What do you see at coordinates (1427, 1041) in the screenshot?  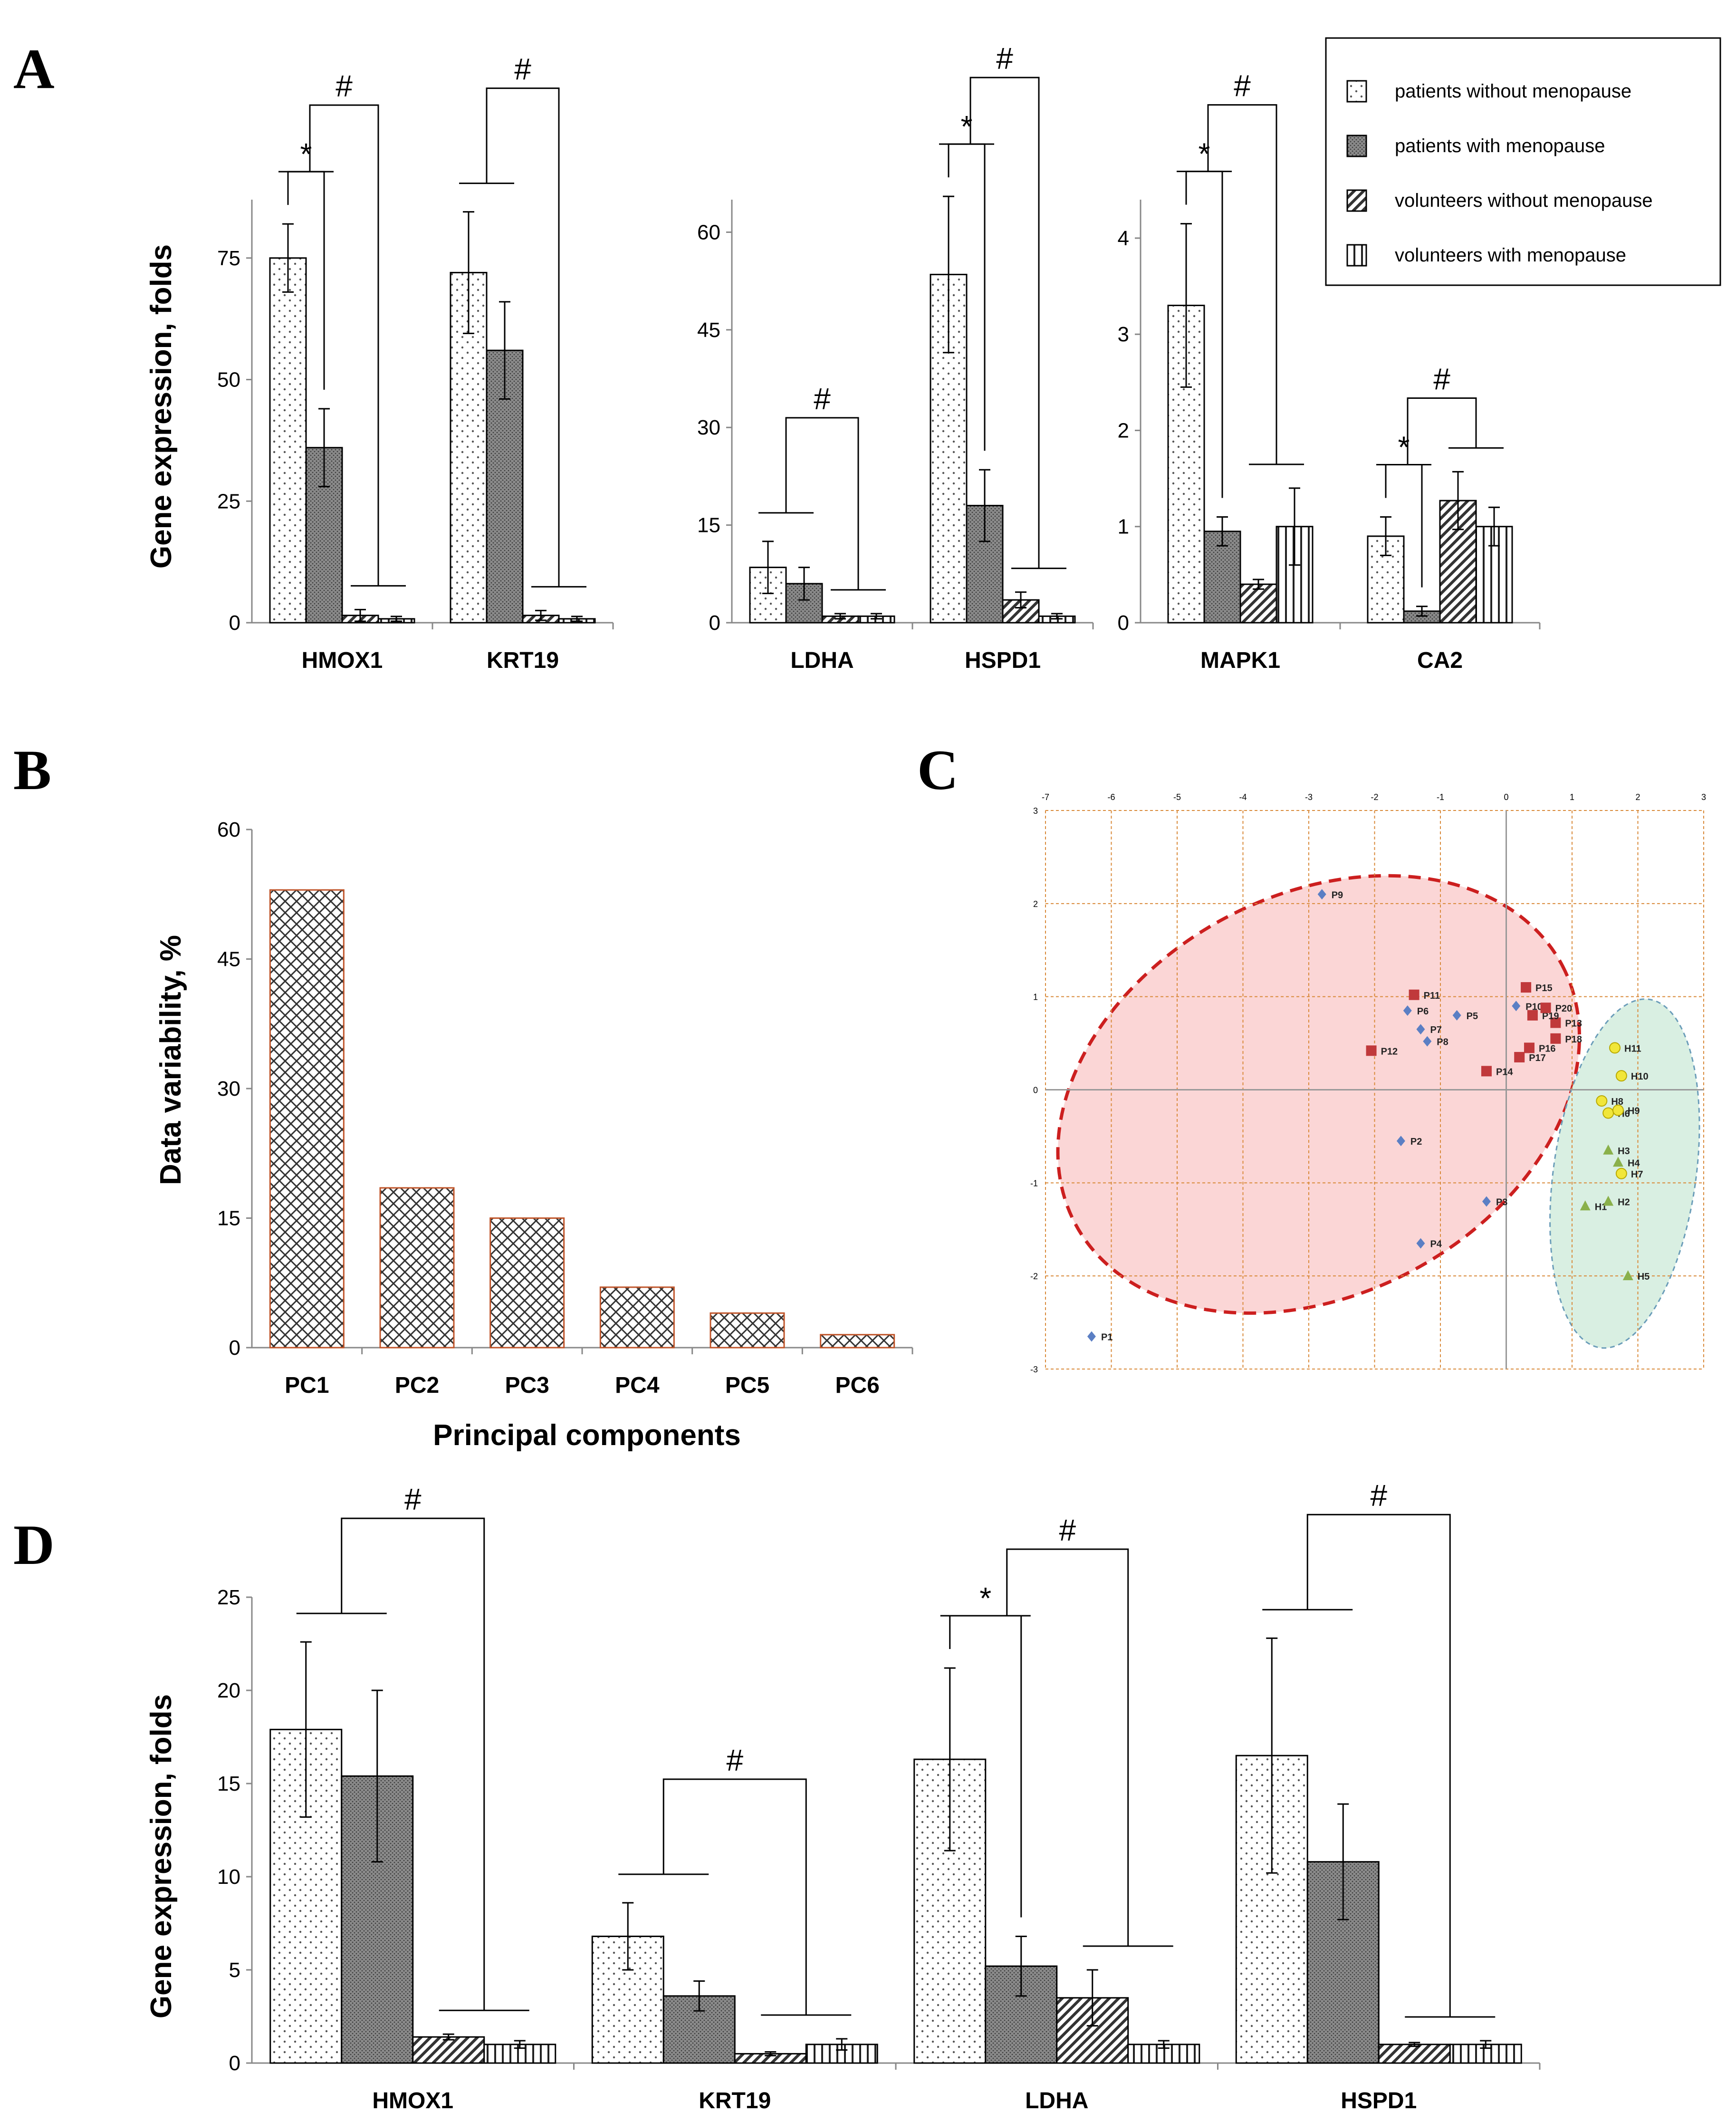 I see `point-p8` at bounding box center [1427, 1041].